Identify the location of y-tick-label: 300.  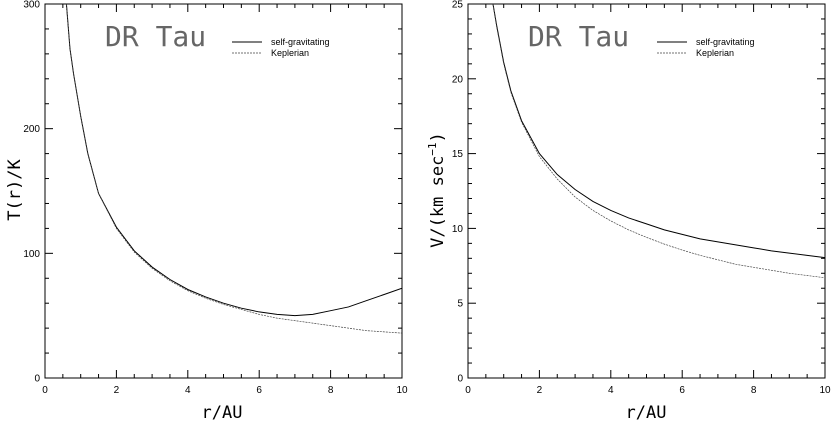
(31, 5).